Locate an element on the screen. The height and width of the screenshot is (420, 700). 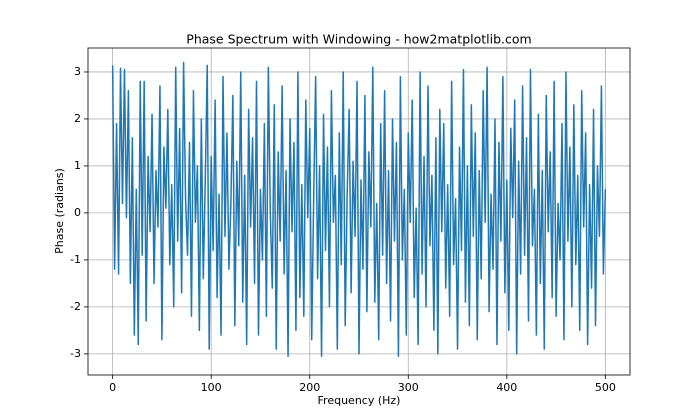
x-tick-label: 0 is located at coordinates (112, 387).